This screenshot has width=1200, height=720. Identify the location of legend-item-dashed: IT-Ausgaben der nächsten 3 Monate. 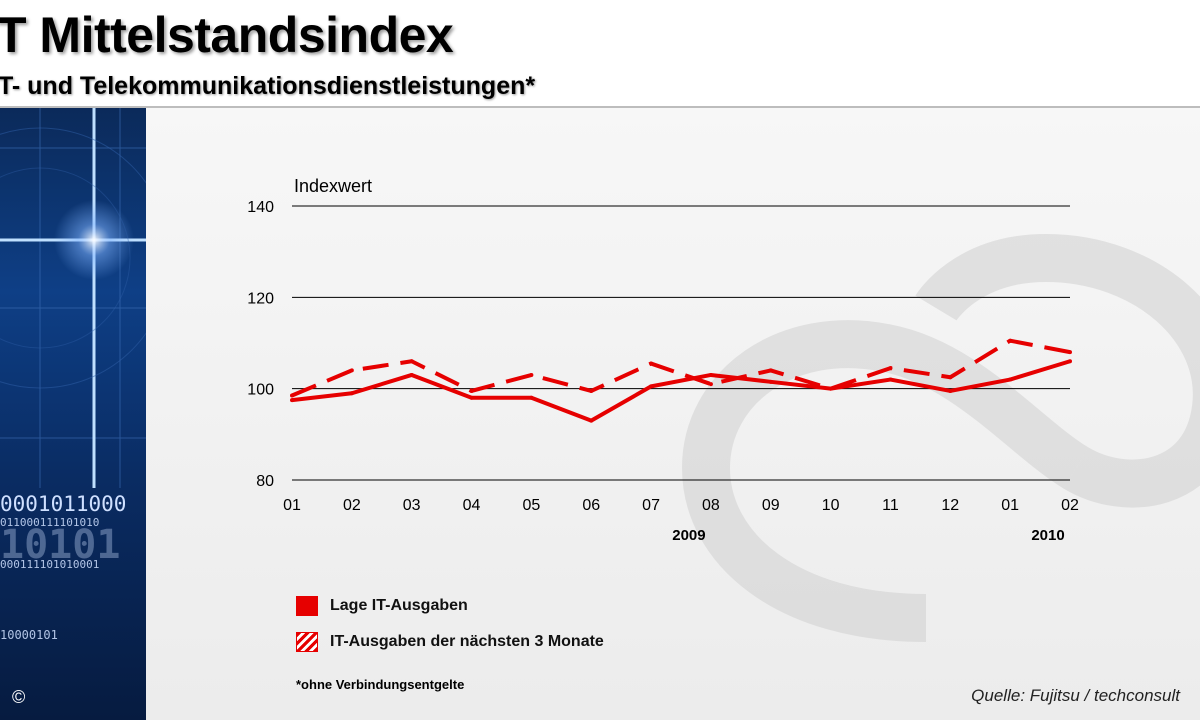
(450, 642).